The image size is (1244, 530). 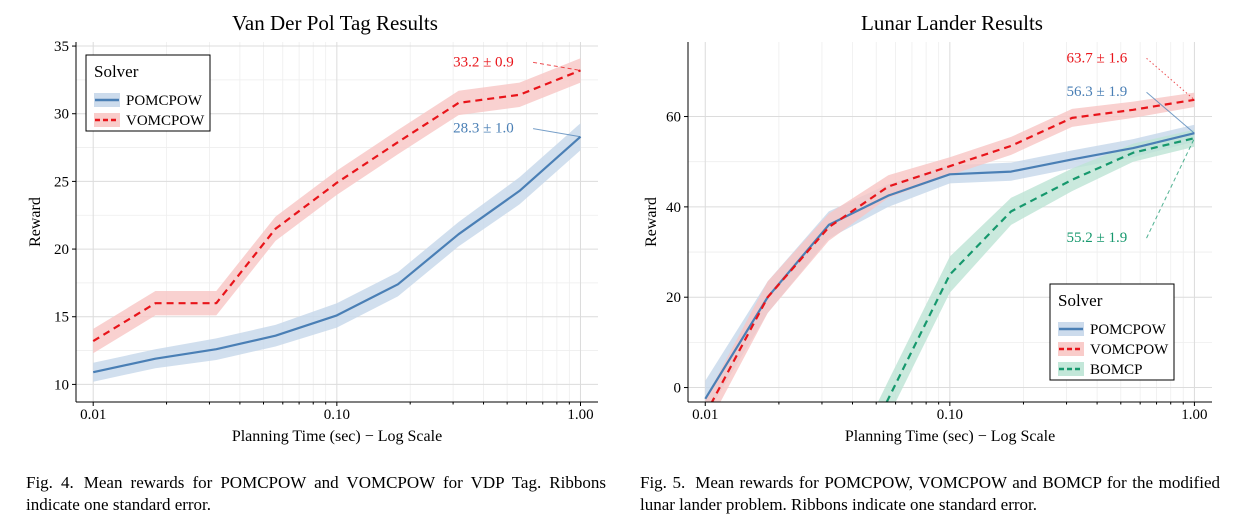 What do you see at coordinates (663, 482) in the screenshot?
I see `figure-5-label: Fig. 5.` at bounding box center [663, 482].